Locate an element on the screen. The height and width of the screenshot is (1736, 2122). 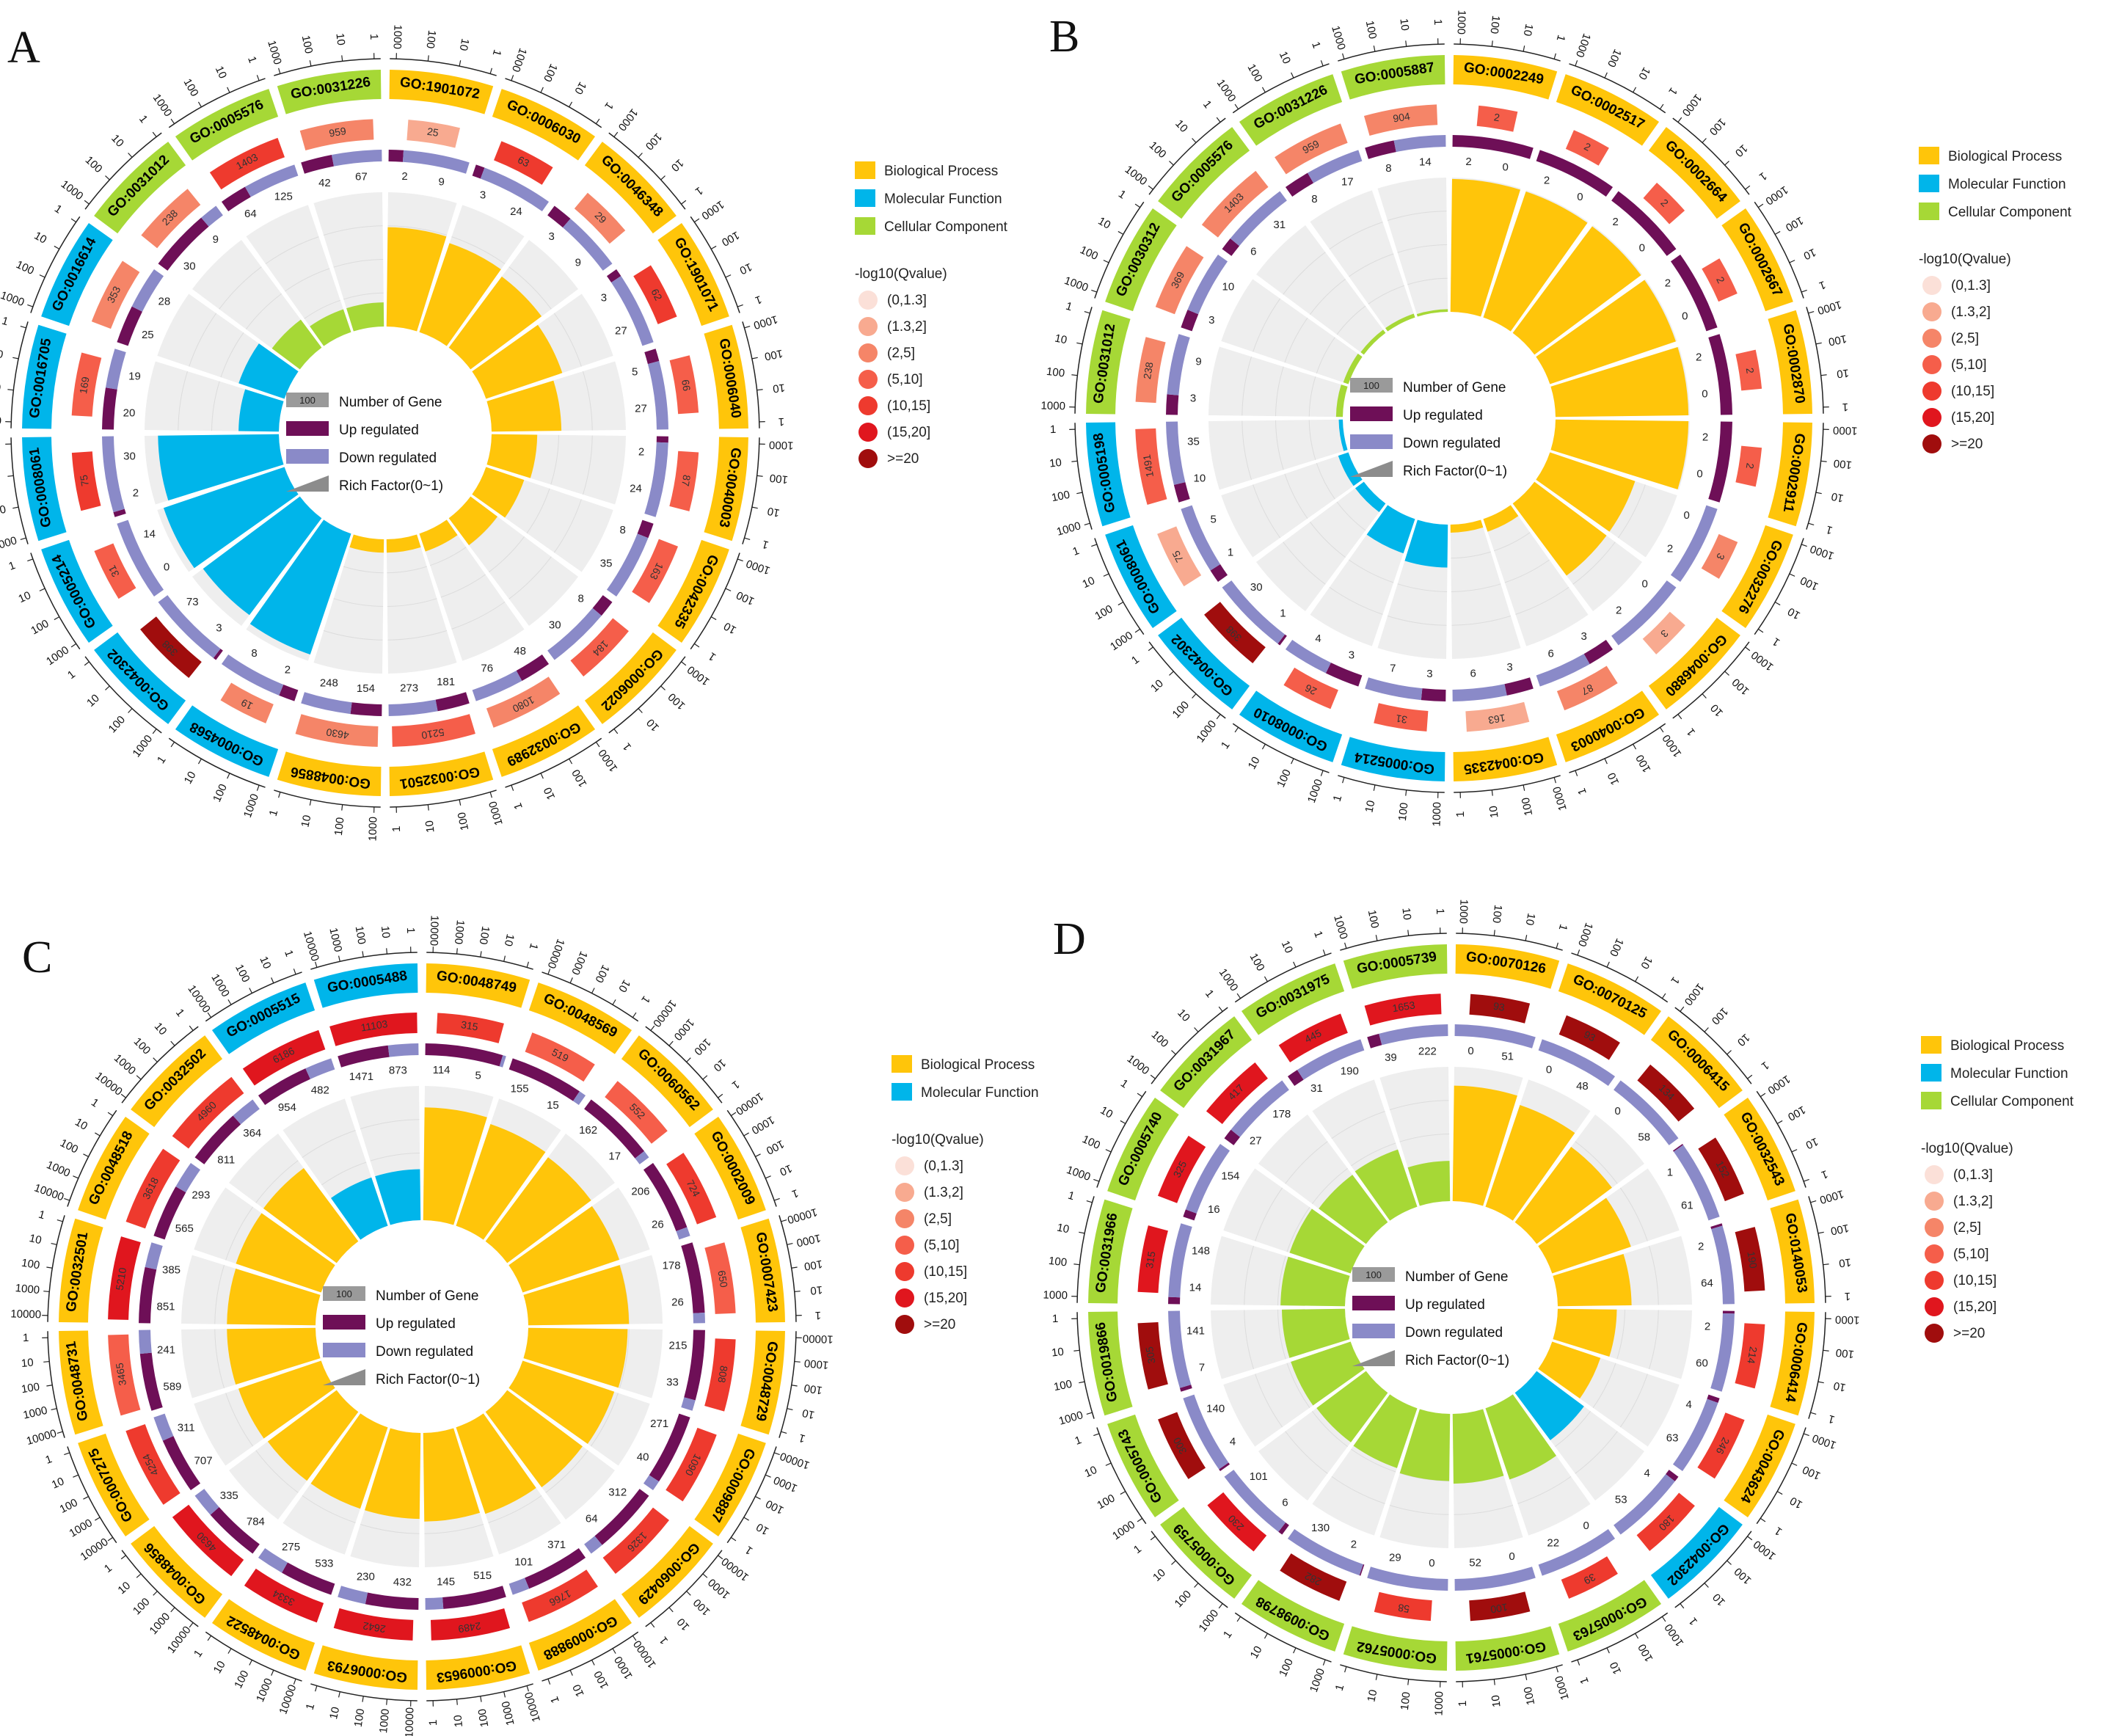
down-count-label: 222 is located at coordinates (1427, 1051).